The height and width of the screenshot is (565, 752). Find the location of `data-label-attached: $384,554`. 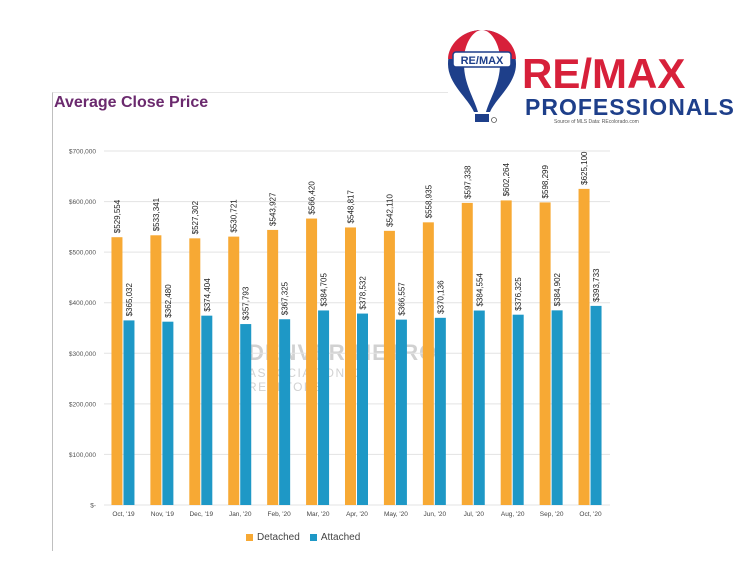

data-label-attached: $384,554 is located at coordinates (479, 290).